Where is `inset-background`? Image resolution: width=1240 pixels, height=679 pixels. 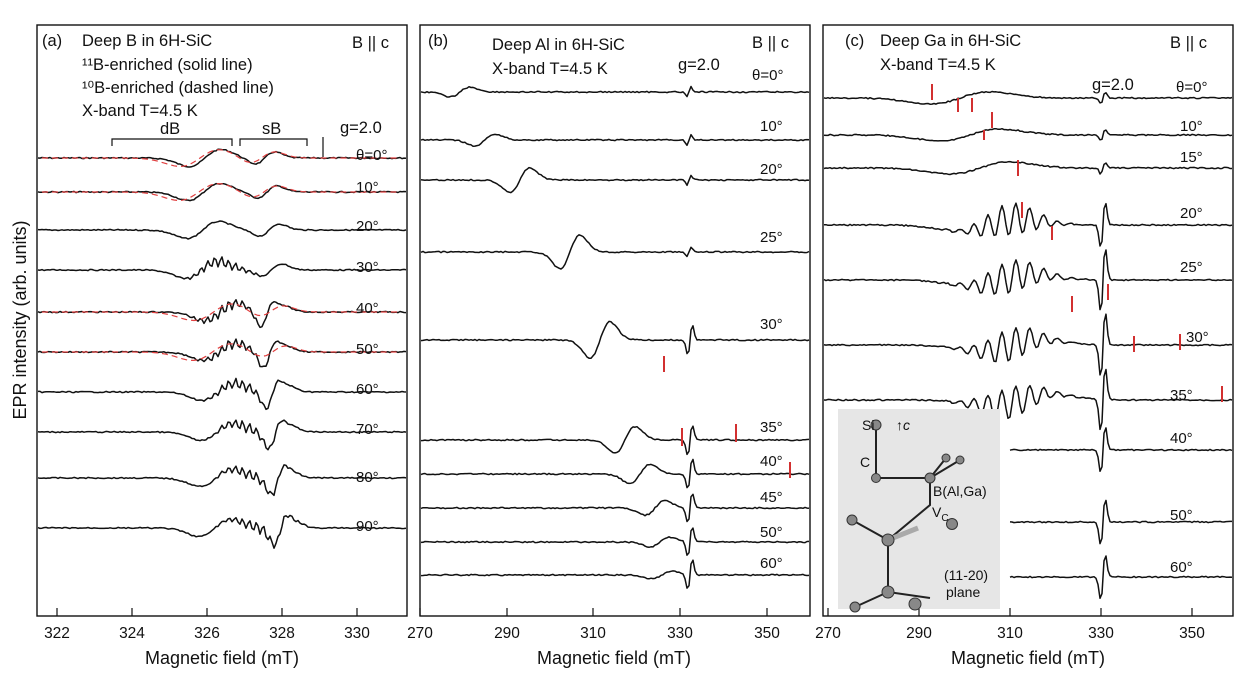
inset-background is located at coordinates (919, 509).